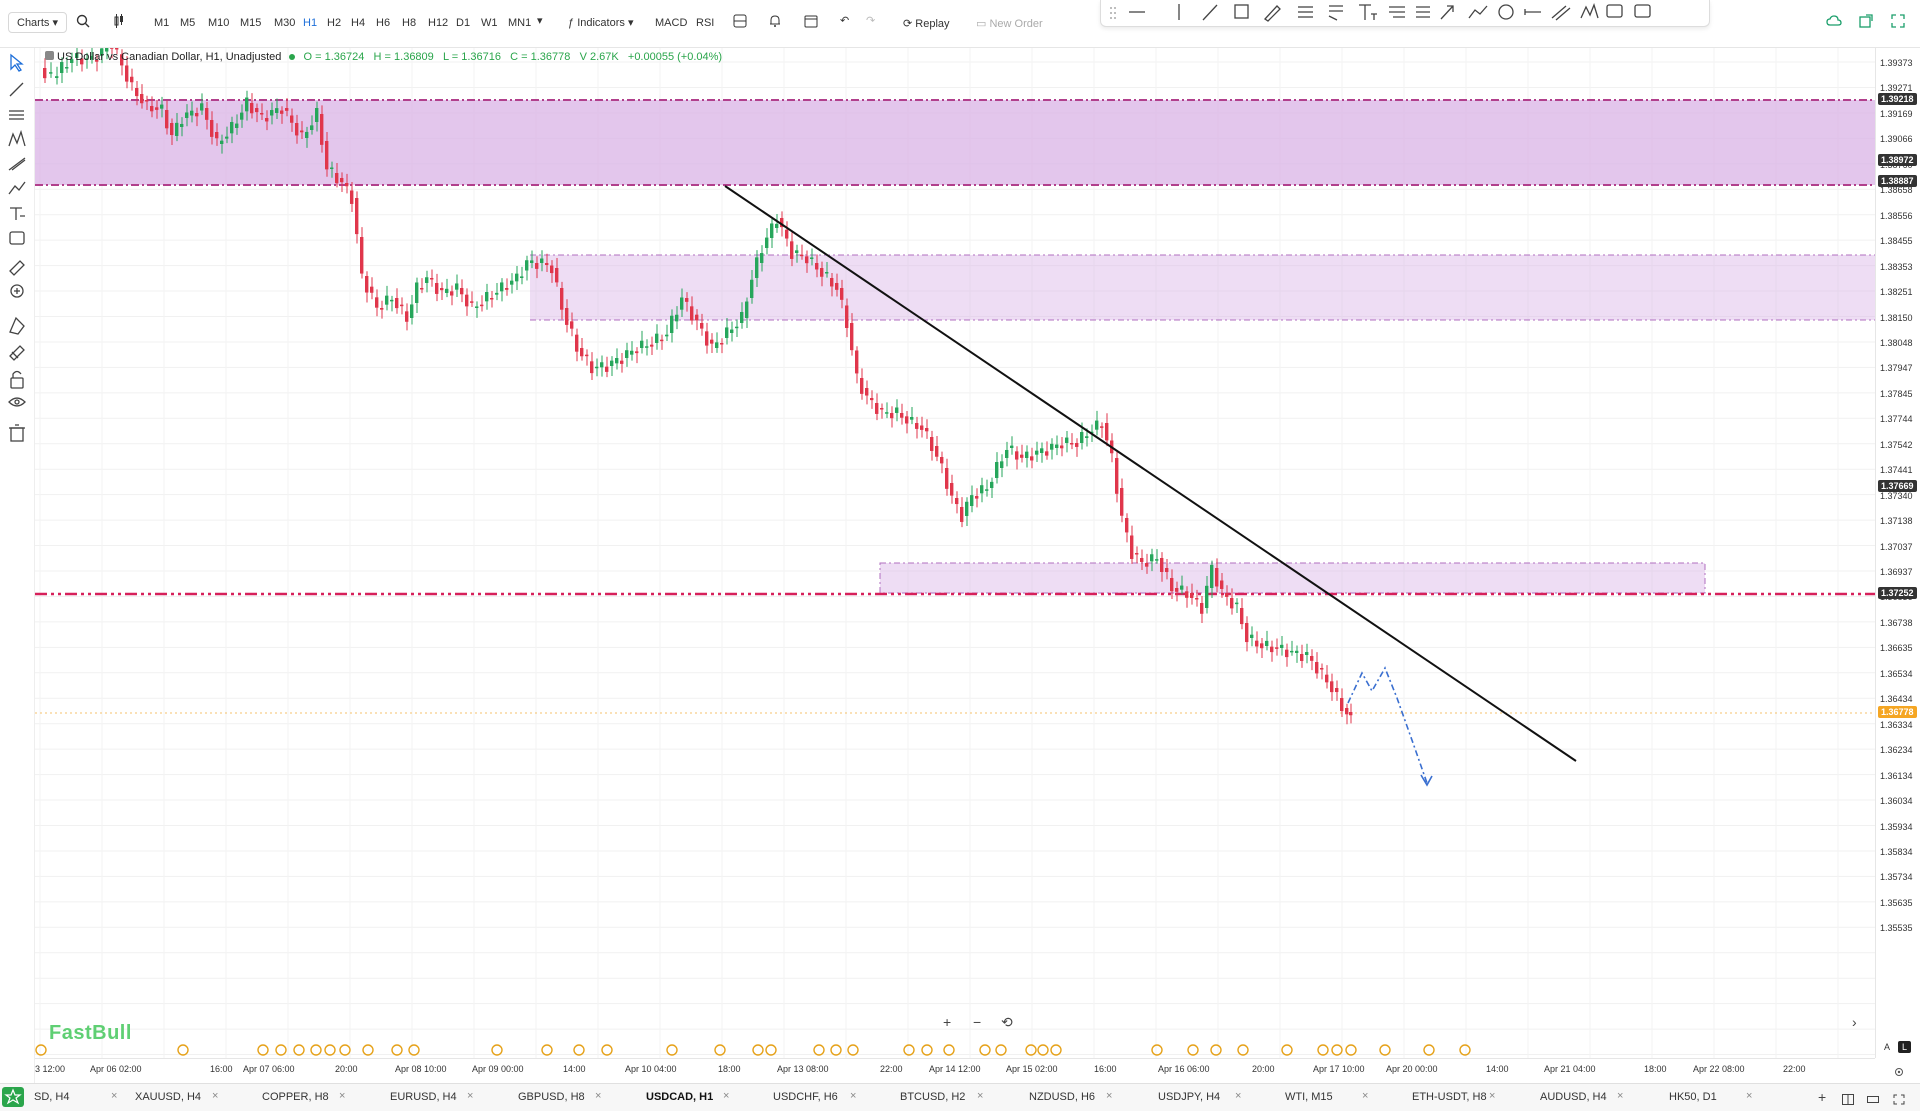 This screenshot has width=1920, height=1112. What do you see at coordinates (811, 22) in the screenshot?
I see `calendar-icon` at bounding box center [811, 22].